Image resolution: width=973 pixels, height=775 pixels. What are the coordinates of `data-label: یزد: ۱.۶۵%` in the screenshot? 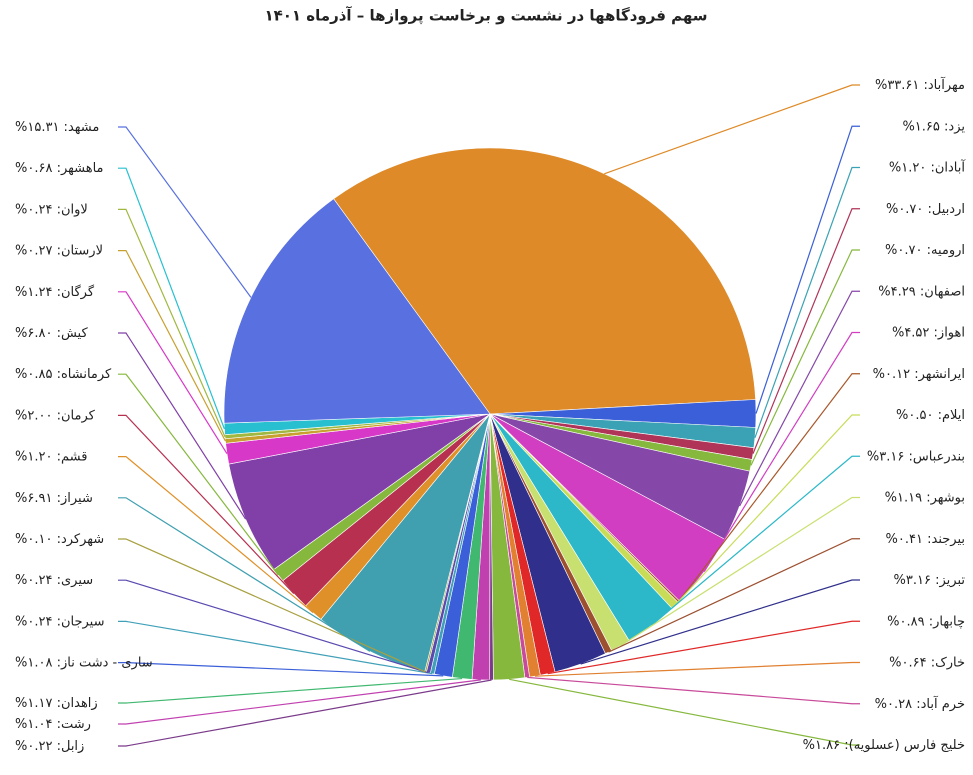 It's located at (933, 126).